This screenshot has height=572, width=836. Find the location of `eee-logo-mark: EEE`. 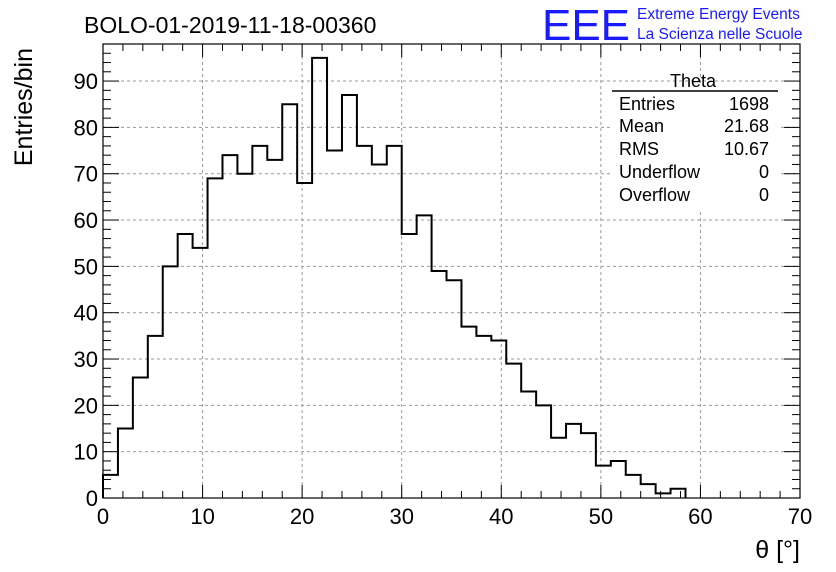

eee-logo-mark: EEE is located at coordinates (586, 25).